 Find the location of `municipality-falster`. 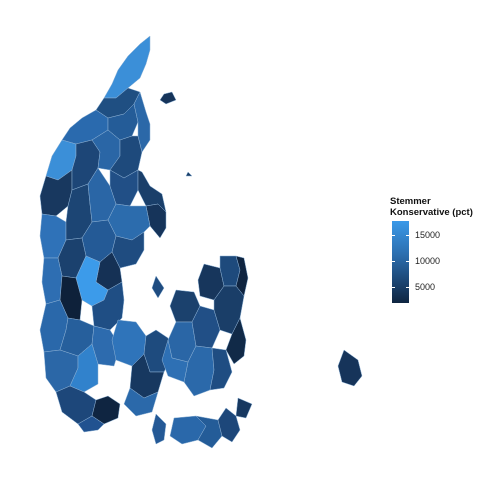

municipality-falster is located at coordinates (229, 425).